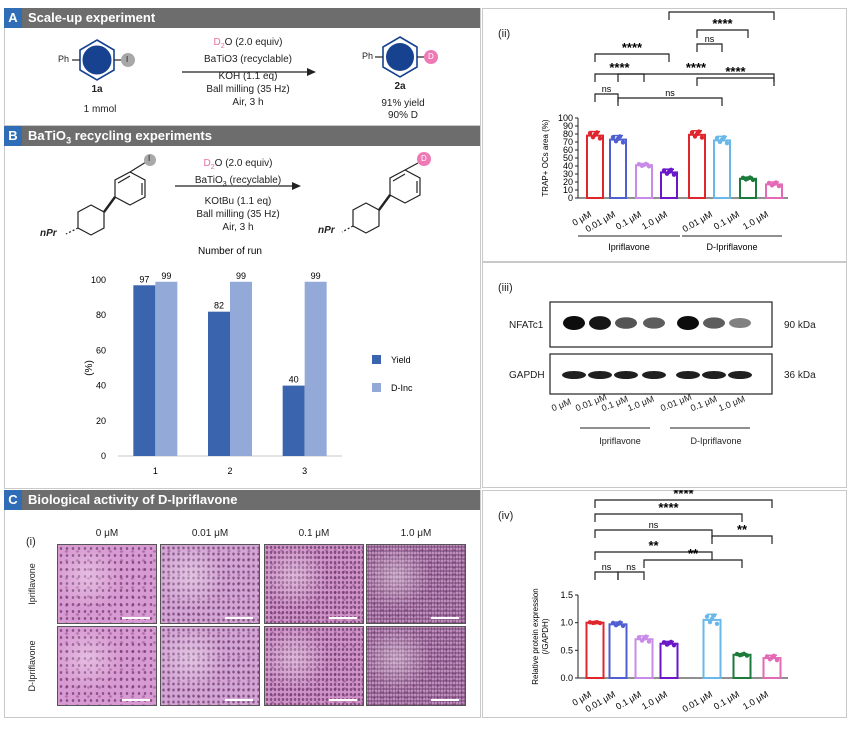  Describe the element at coordinates (304, 471) in the screenshot. I see `chart-b-xtick: 3` at that location.